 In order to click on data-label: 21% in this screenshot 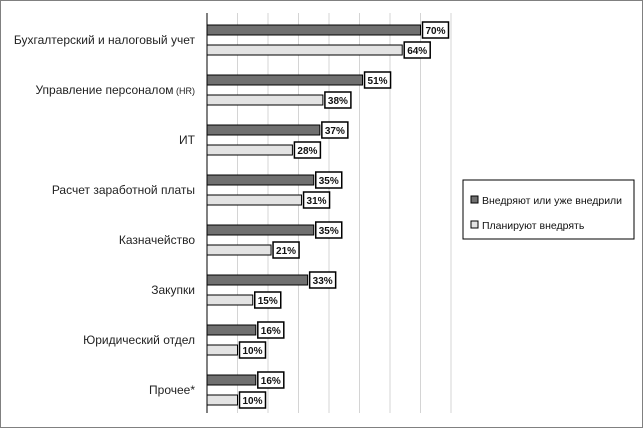, I will do `click(286, 251)`.